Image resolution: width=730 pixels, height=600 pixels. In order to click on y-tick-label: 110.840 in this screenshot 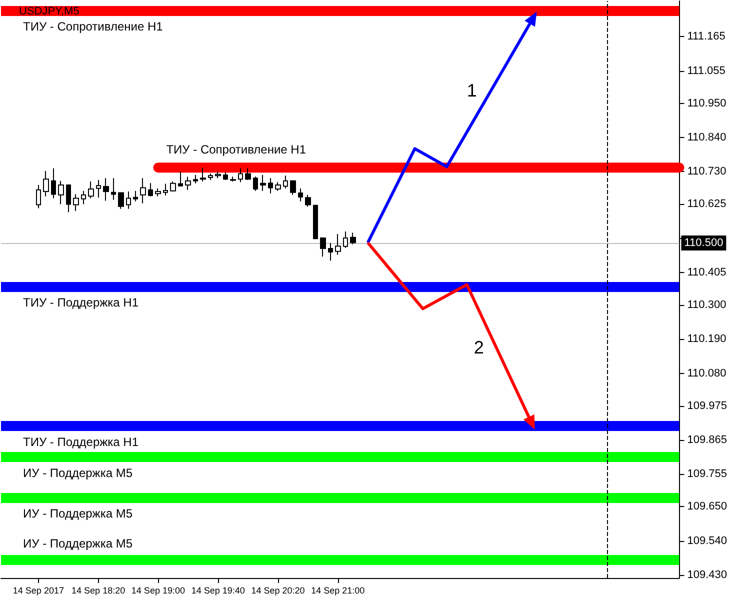, I will do `click(706, 137)`.